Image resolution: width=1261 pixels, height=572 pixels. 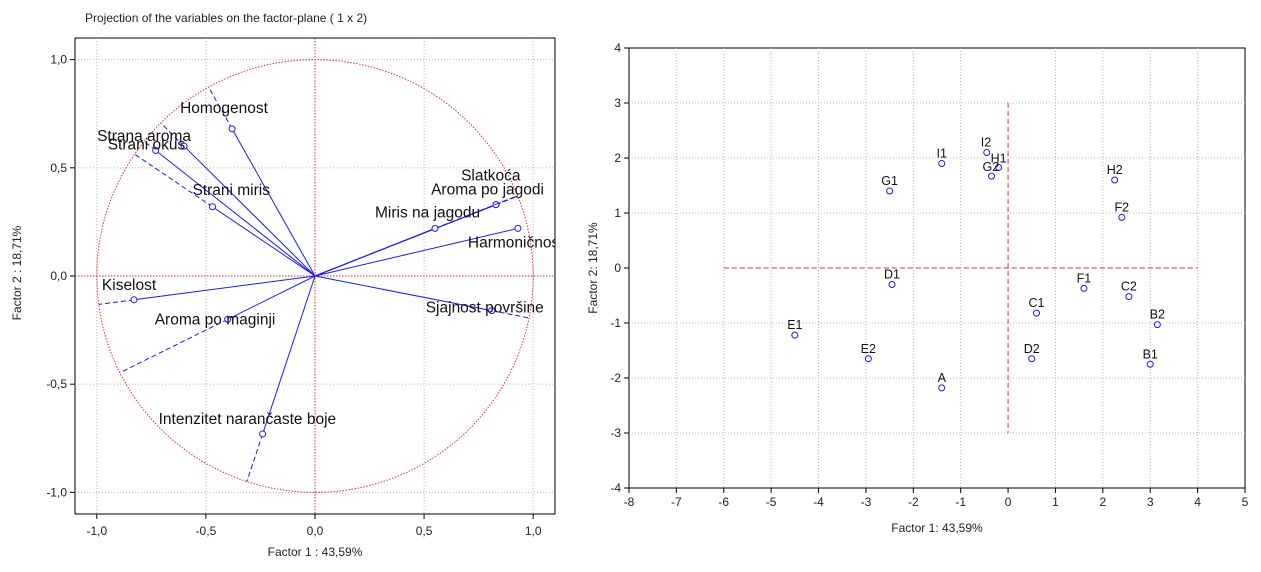 I want to click on x-tick-label: -8, so click(x=629, y=502).